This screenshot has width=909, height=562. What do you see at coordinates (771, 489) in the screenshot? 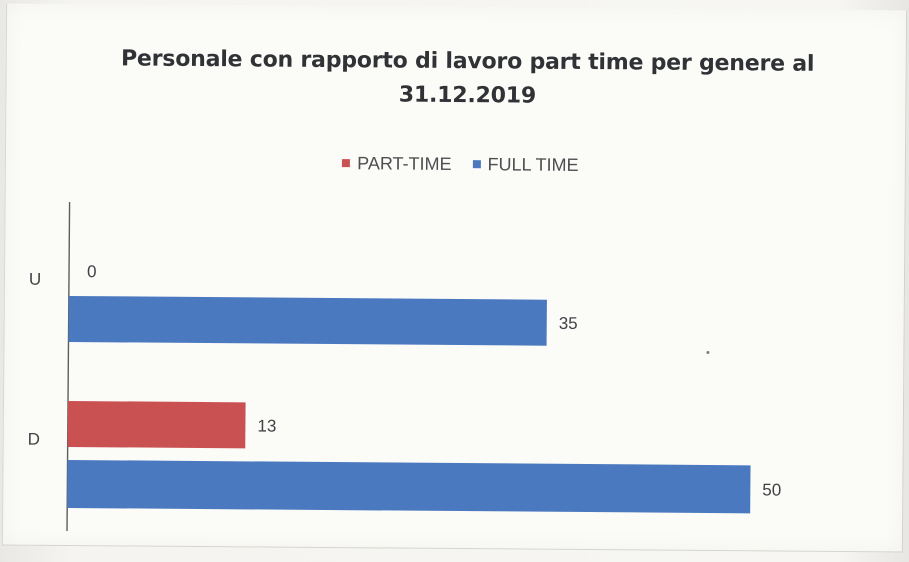
I see `data-label: 50` at bounding box center [771, 489].